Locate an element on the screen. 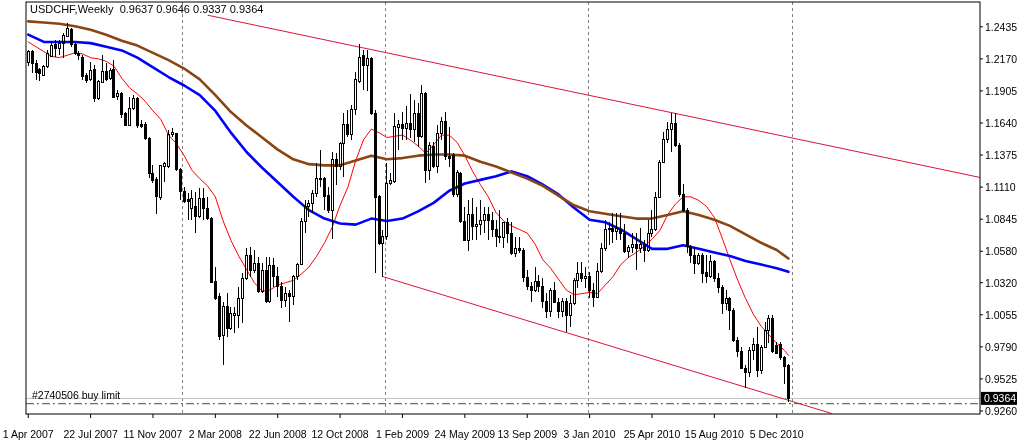 Image resolution: width=1018 pixels, height=442 pixels. y-tick-label: 0.9525 is located at coordinates (1001, 378).